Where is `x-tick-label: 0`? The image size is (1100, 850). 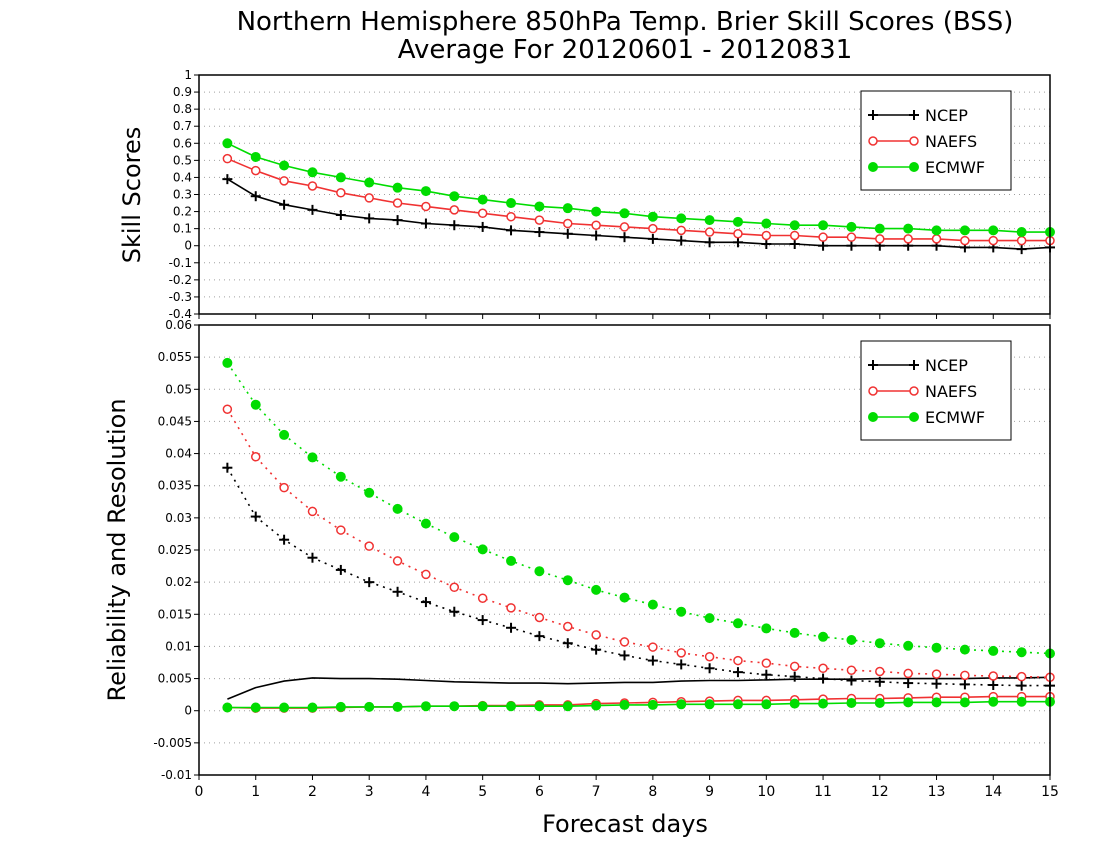
x-tick-label: 0 is located at coordinates (199, 792).